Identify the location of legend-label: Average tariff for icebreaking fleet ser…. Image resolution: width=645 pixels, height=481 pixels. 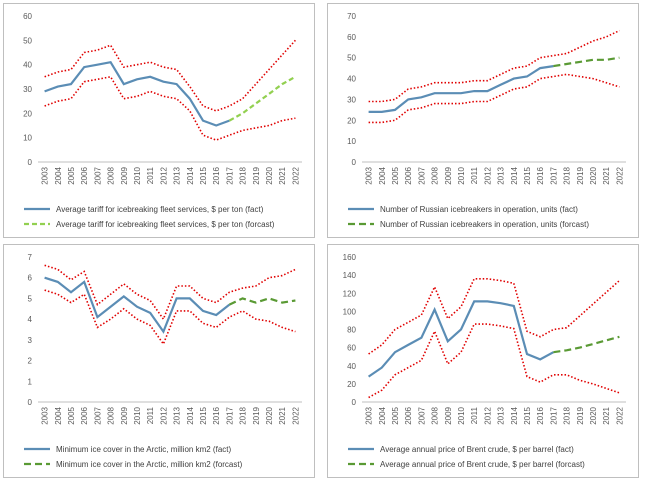
(165, 224).